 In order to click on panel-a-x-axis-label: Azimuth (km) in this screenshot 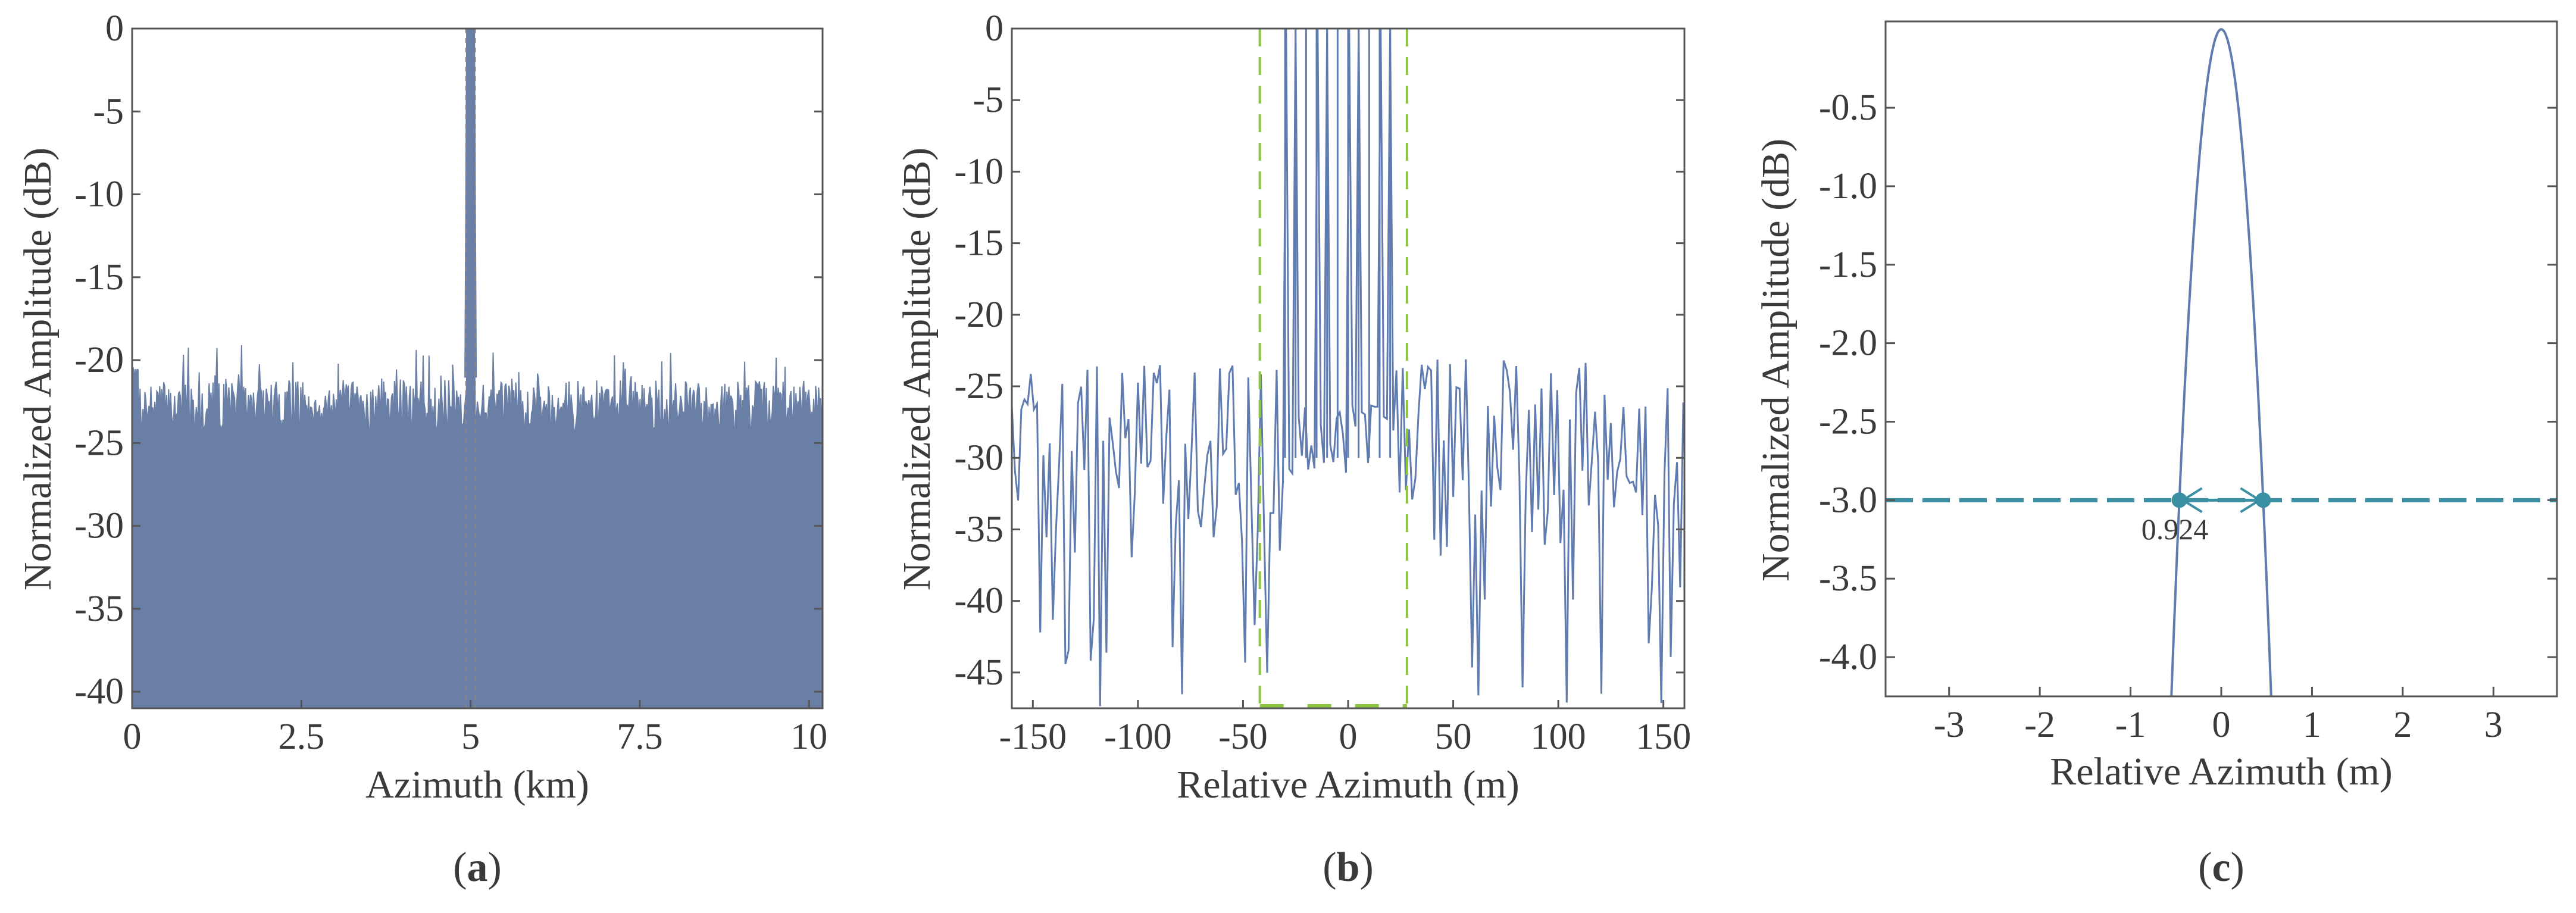, I will do `click(477, 784)`.